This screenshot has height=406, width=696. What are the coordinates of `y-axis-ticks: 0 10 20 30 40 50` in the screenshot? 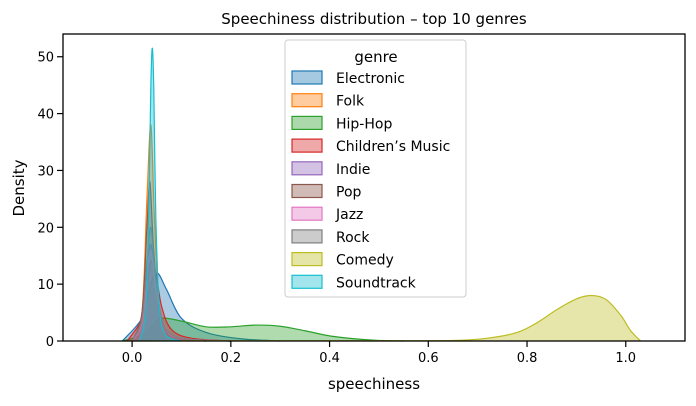 It's located at (50, 200).